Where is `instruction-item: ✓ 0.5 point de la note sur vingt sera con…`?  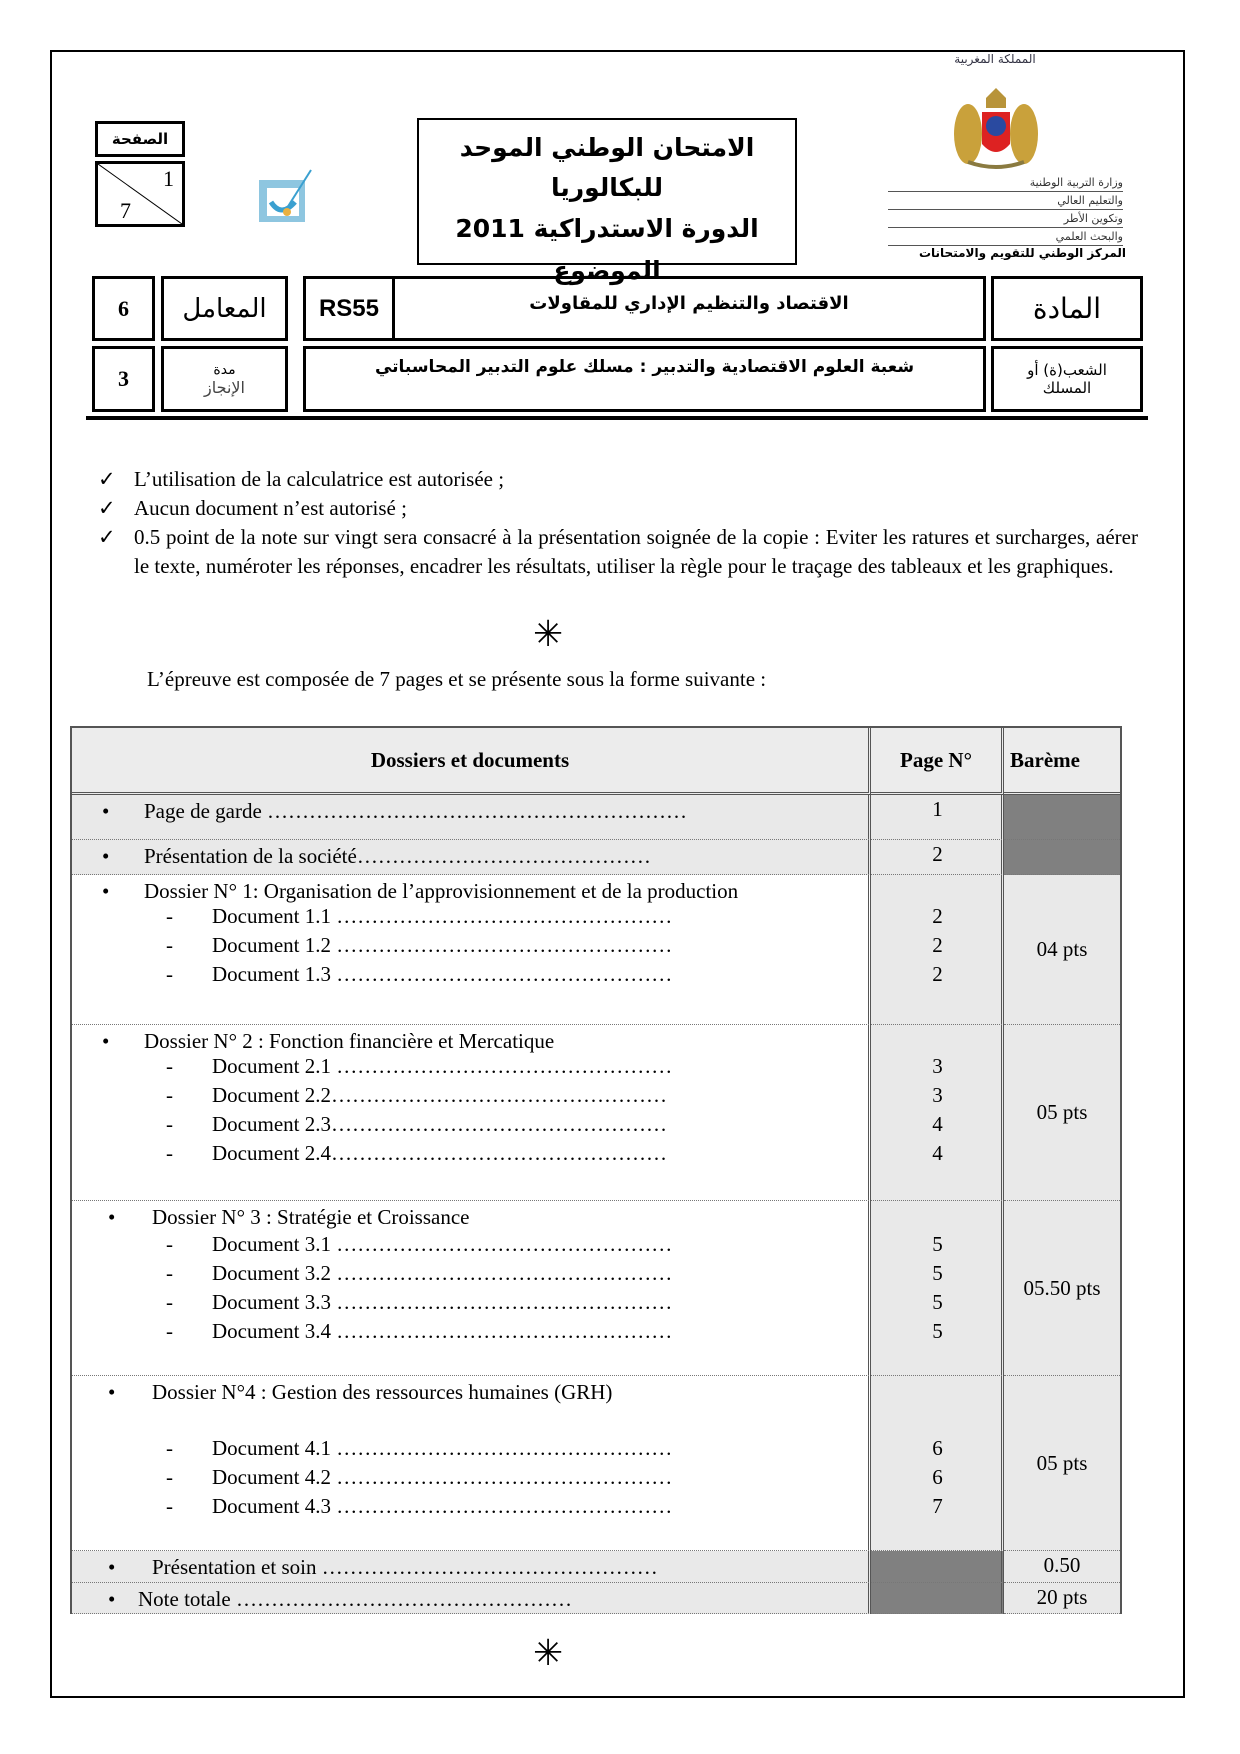 instruction-item: ✓ 0.5 point de la note sur vingt sera con… is located at coordinates (618, 552).